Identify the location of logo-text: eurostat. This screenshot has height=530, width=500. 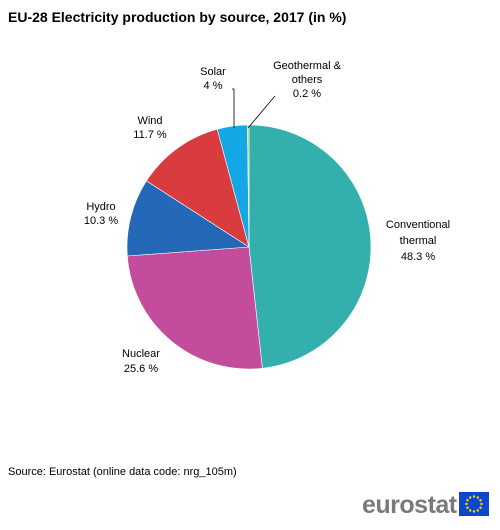
(409, 505).